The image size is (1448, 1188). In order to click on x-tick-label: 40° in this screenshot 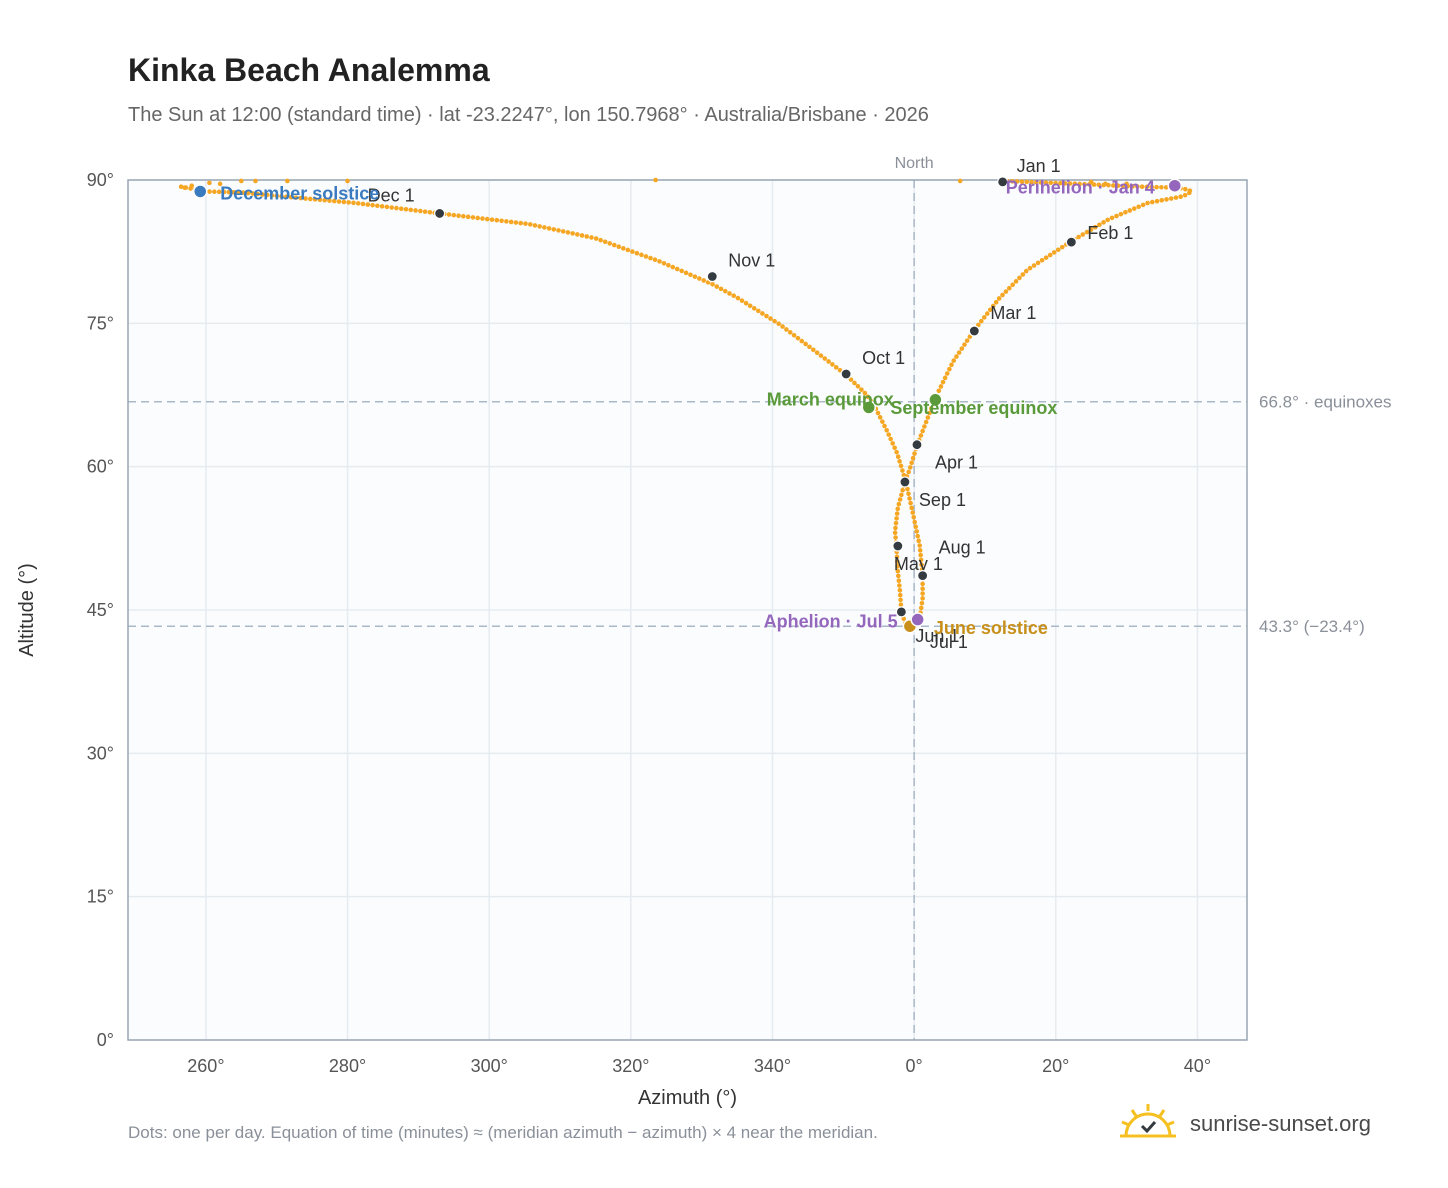, I will do `click(1197, 1066)`.